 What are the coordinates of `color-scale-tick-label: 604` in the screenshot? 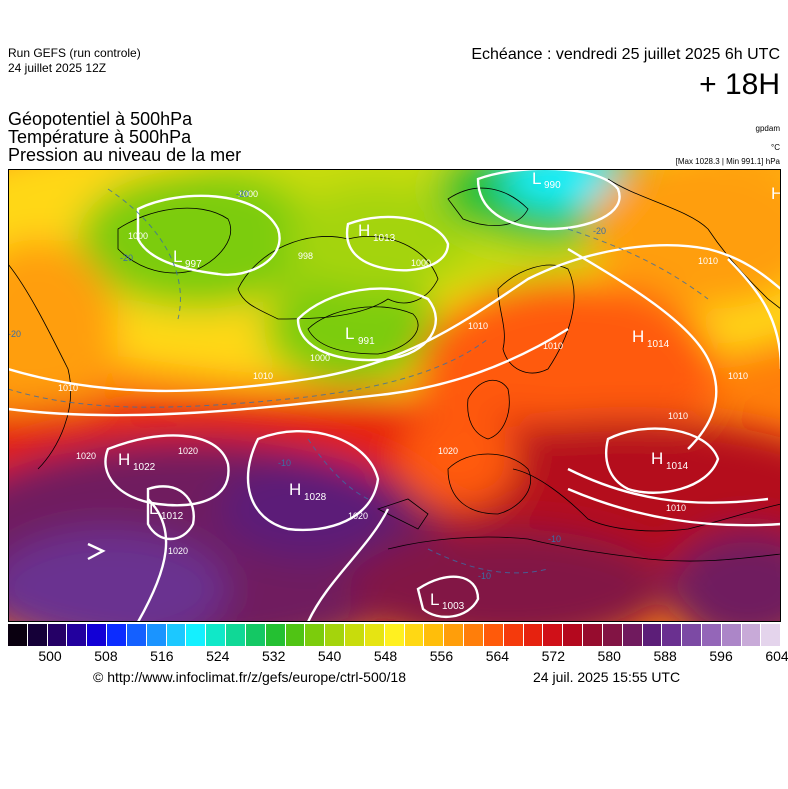 It's located at (776, 656).